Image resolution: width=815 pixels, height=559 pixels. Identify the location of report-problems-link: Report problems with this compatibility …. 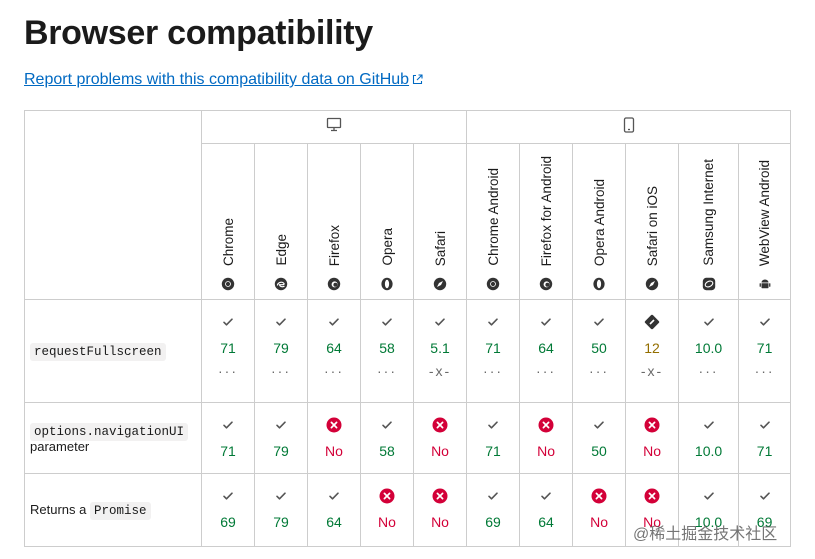
(223, 80).